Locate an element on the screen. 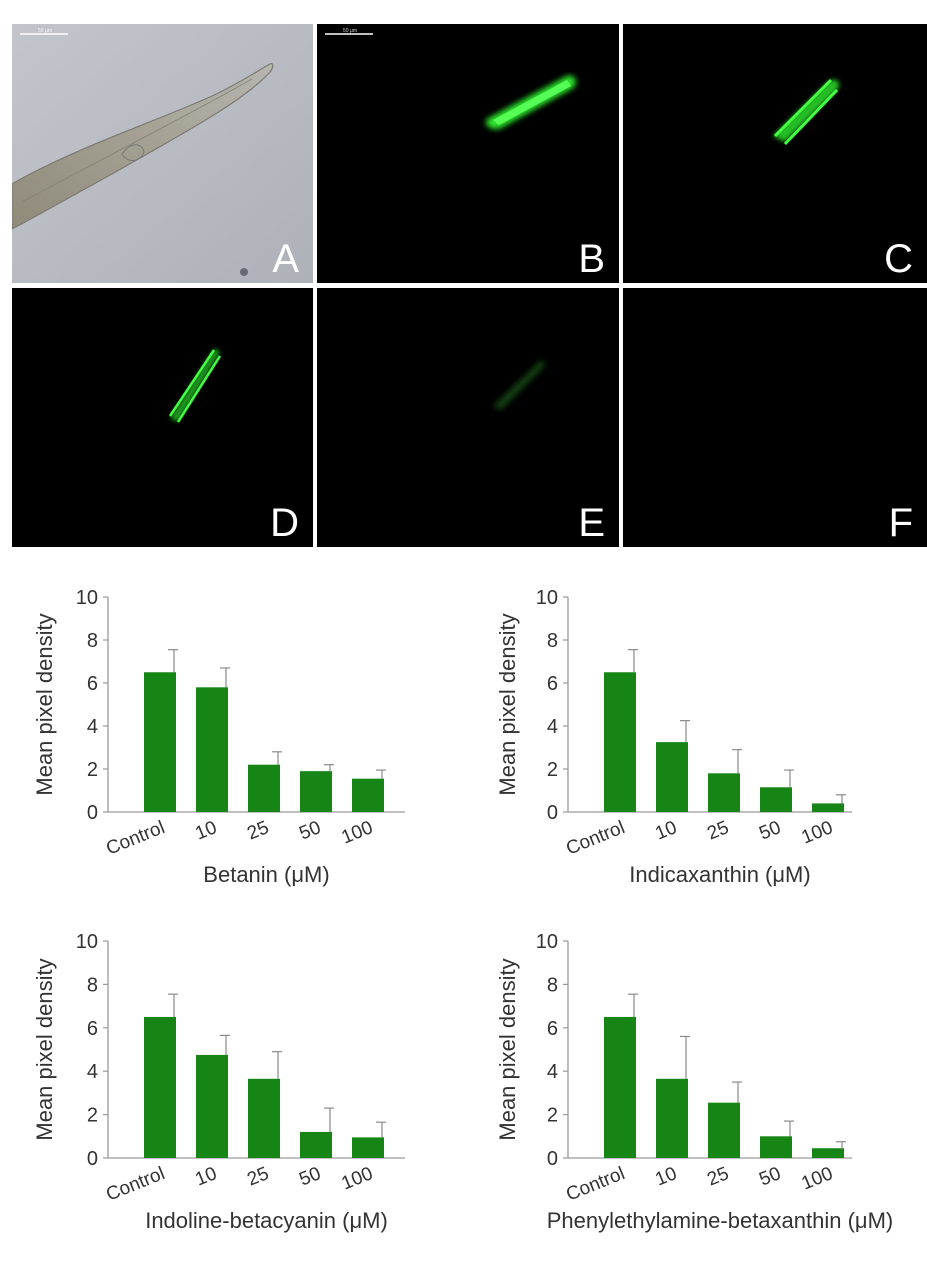  x-axis-label: Phenylethylamine-betaxanthin (μM) is located at coordinates (720, 1220).